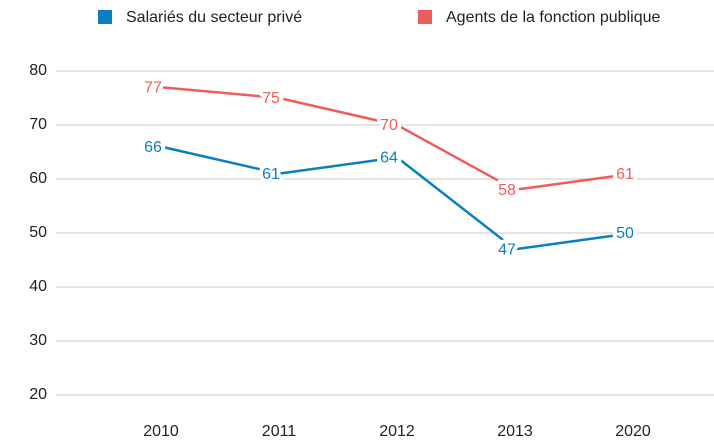  What do you see at coordinates (214, 17) in the screenshot?
I see `legend-label: Salariés du secteur privé` at bounding box center [214, 17].